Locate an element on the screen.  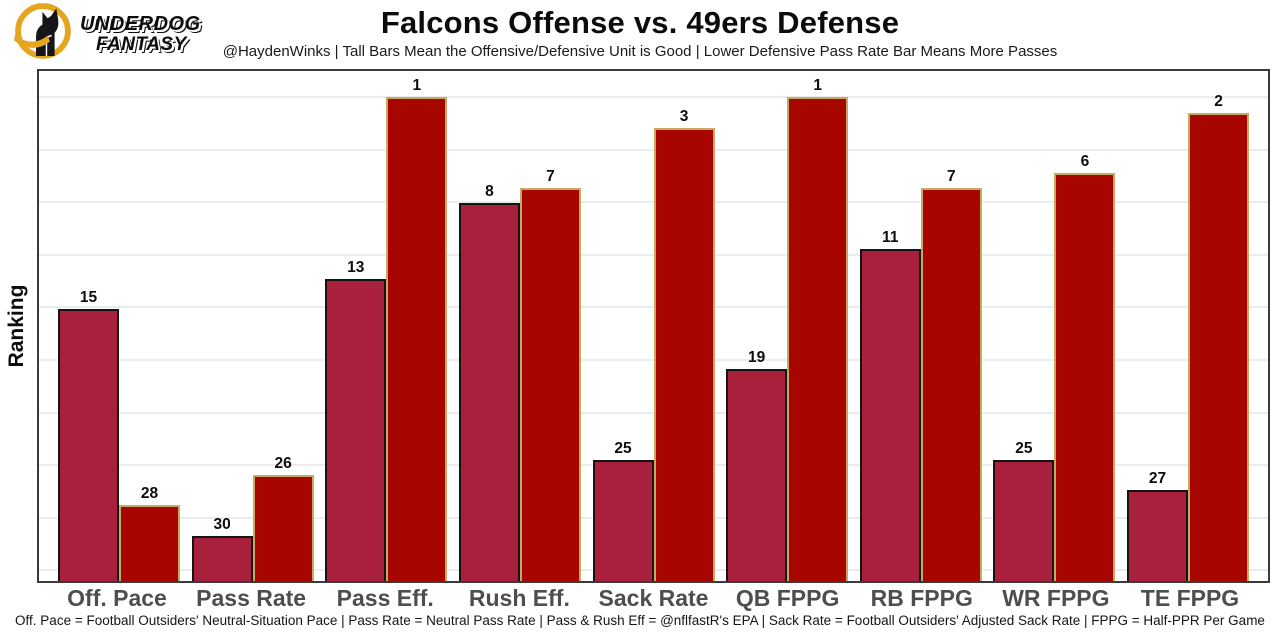
bar-group-rb-fppg: 11 7 is located at coordinates (920, 326).